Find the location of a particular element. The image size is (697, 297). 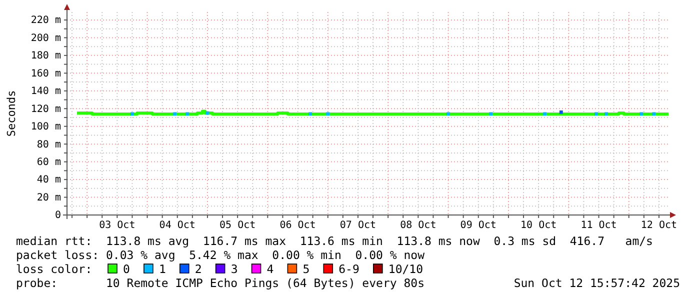

x-tick-label: 12 Oct is located at coordinates (659, 226).